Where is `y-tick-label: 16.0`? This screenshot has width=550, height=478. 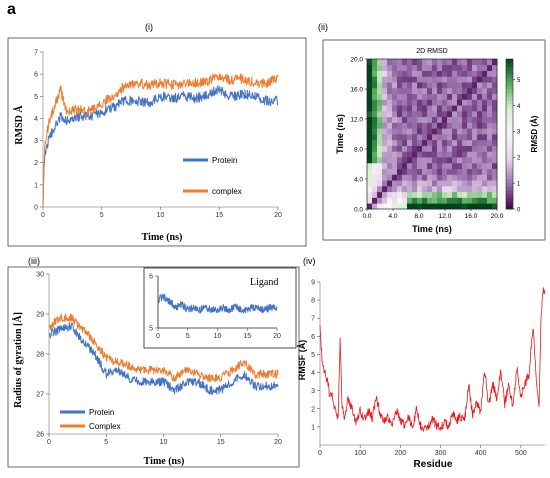 y-tick-label: 16.0 is located at coordinates (356, 89).